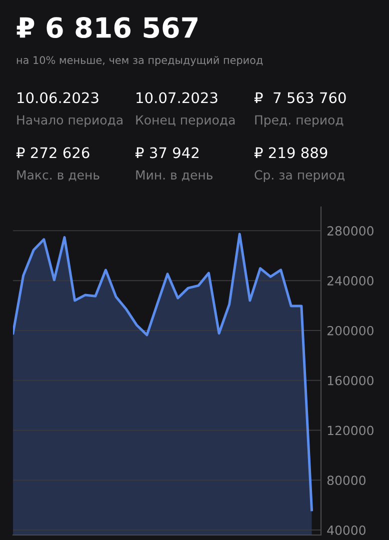 The image size is (389, 540). What do you see at coordinates (291, 152) in the screenshot?
I see `text: ₽ 219 889` at bounding box center [291, 152].